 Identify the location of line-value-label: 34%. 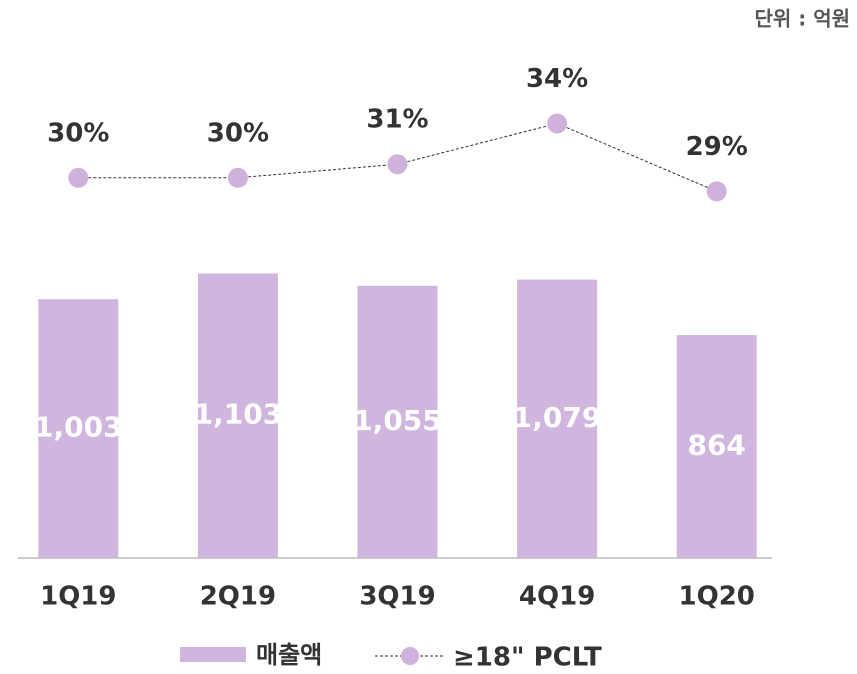
(557, 79).